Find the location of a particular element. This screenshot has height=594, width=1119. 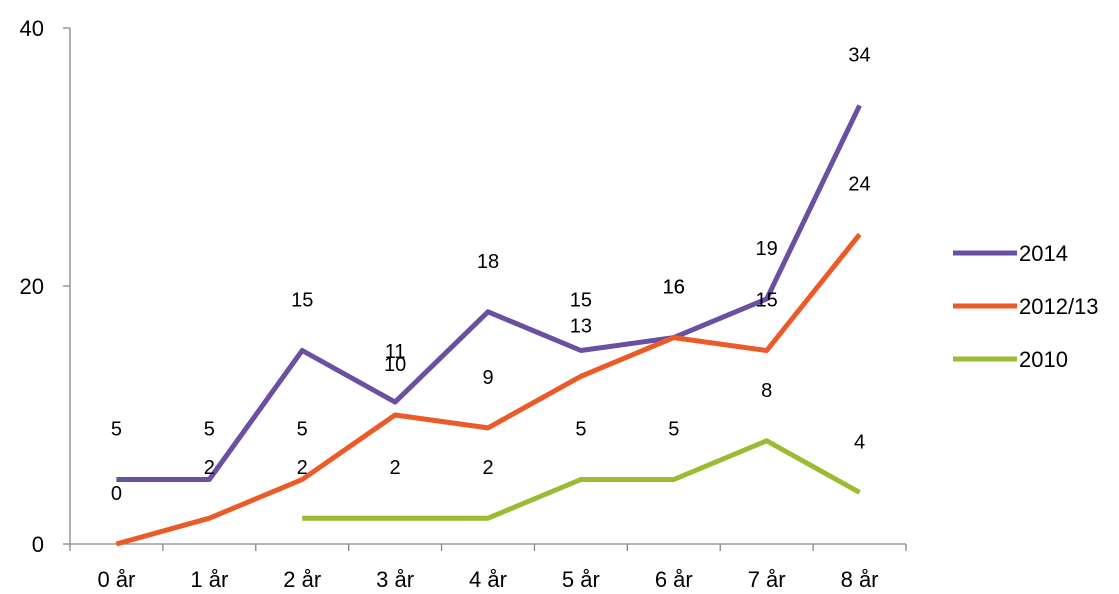

x-tick-label: 6 år is located at coordinates (674, 579).